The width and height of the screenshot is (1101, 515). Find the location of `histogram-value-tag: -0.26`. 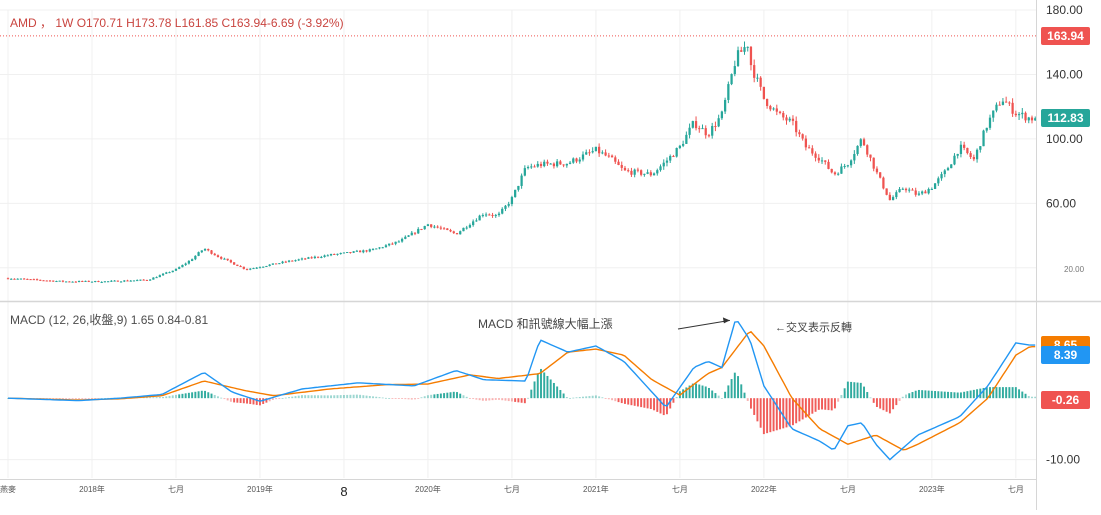

histogram-value-tag: -0.26 is located at coordinates (1065, 399).